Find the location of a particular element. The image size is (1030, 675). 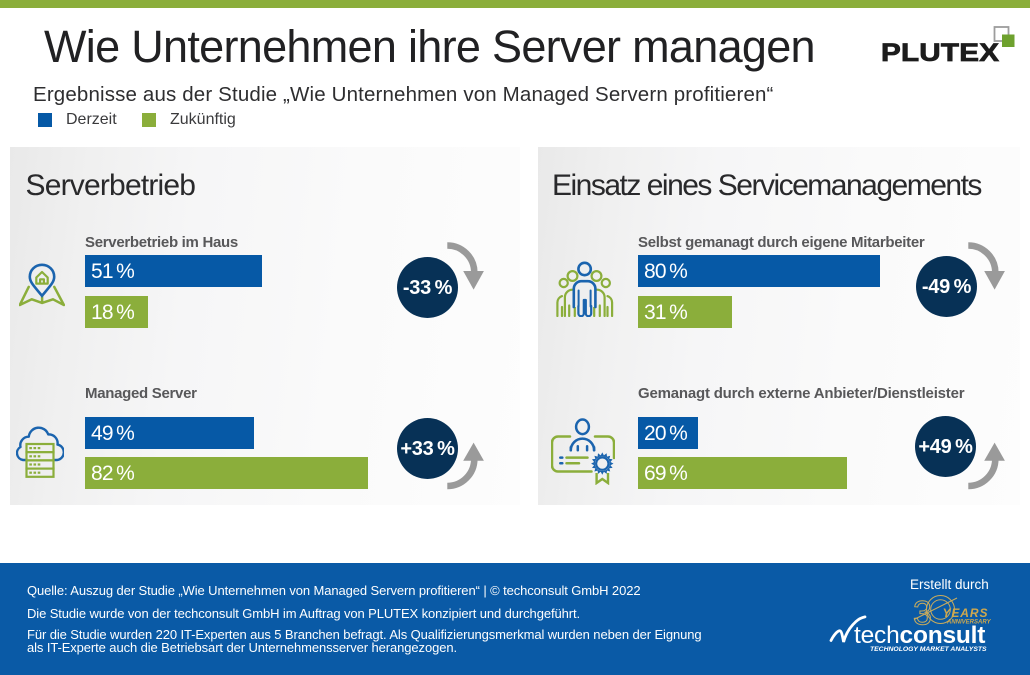

svg-text: YEARS is located at coordinates (966, 613).